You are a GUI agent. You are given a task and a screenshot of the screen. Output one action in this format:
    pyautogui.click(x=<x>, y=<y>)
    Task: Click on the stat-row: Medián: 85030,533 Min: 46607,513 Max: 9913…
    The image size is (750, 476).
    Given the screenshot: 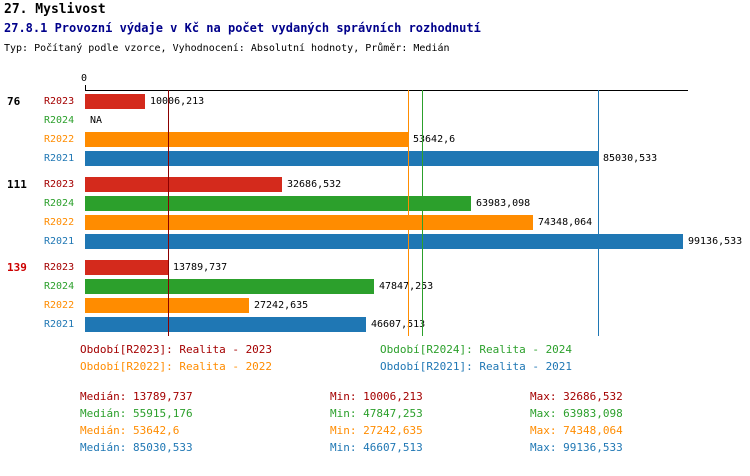 What is the action you would take?
    pyautogui.click(x=405, y=449)
    